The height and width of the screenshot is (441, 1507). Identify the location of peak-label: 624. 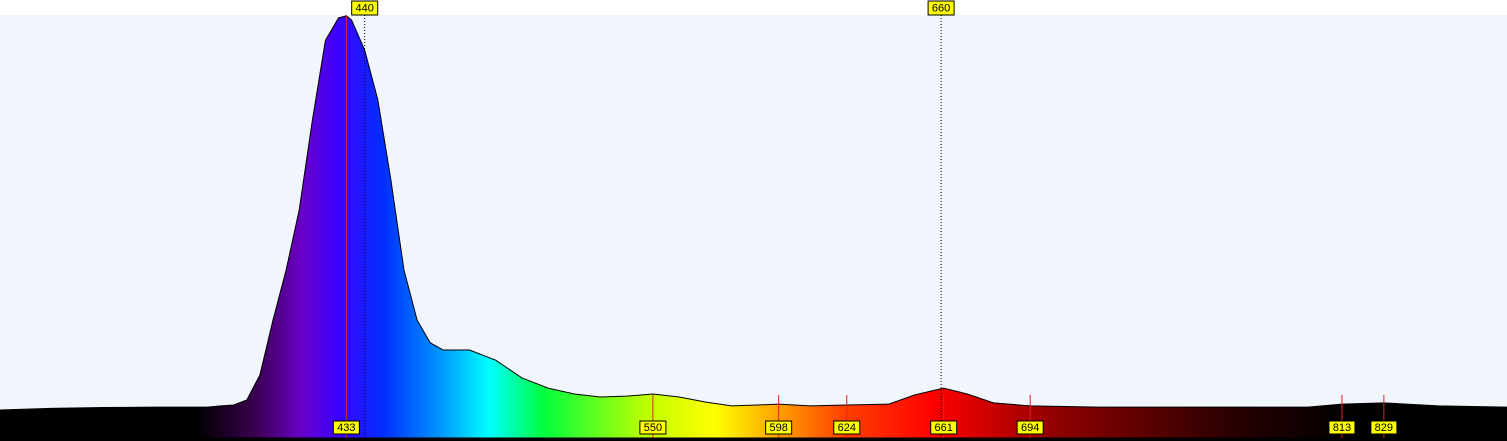
(847, 428).